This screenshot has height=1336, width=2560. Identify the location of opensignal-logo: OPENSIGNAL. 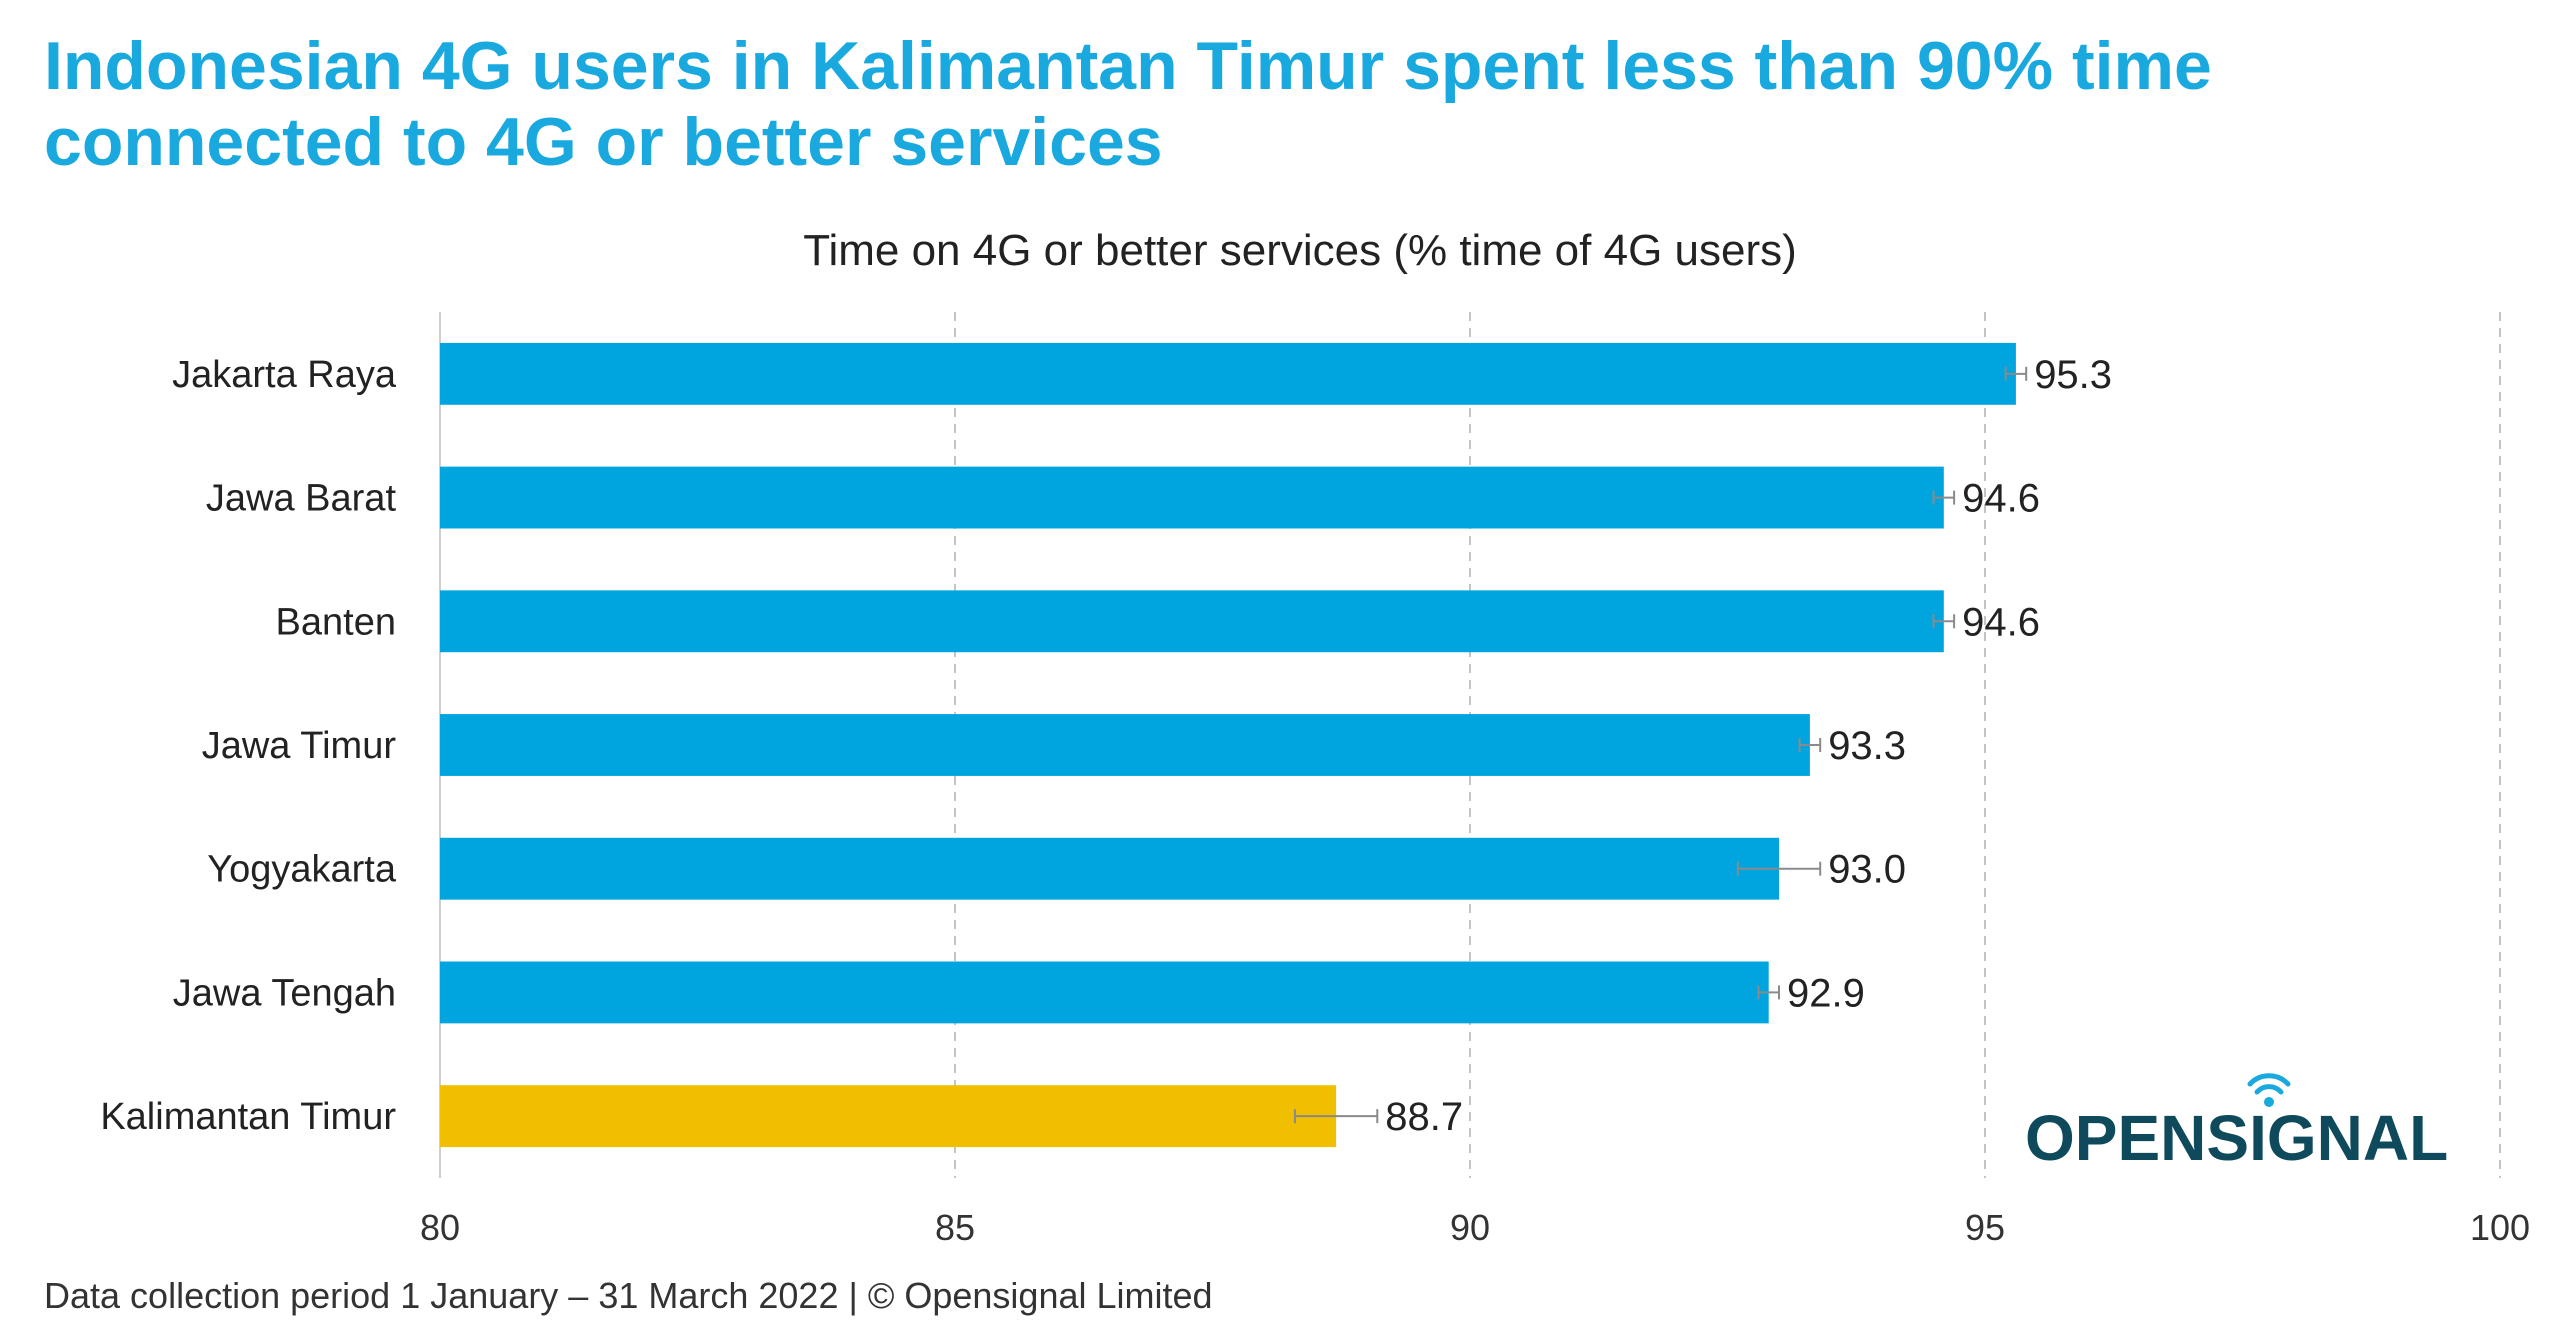
(2236, 1121).